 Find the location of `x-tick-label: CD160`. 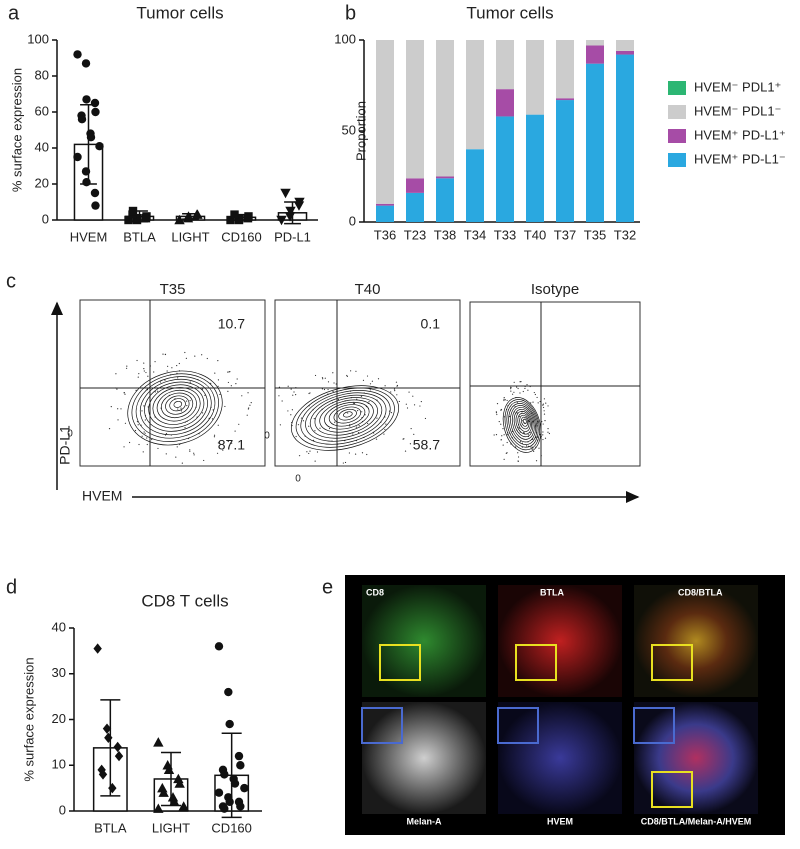

x-tick-label: CD160 is located at coordinates (241, 236).